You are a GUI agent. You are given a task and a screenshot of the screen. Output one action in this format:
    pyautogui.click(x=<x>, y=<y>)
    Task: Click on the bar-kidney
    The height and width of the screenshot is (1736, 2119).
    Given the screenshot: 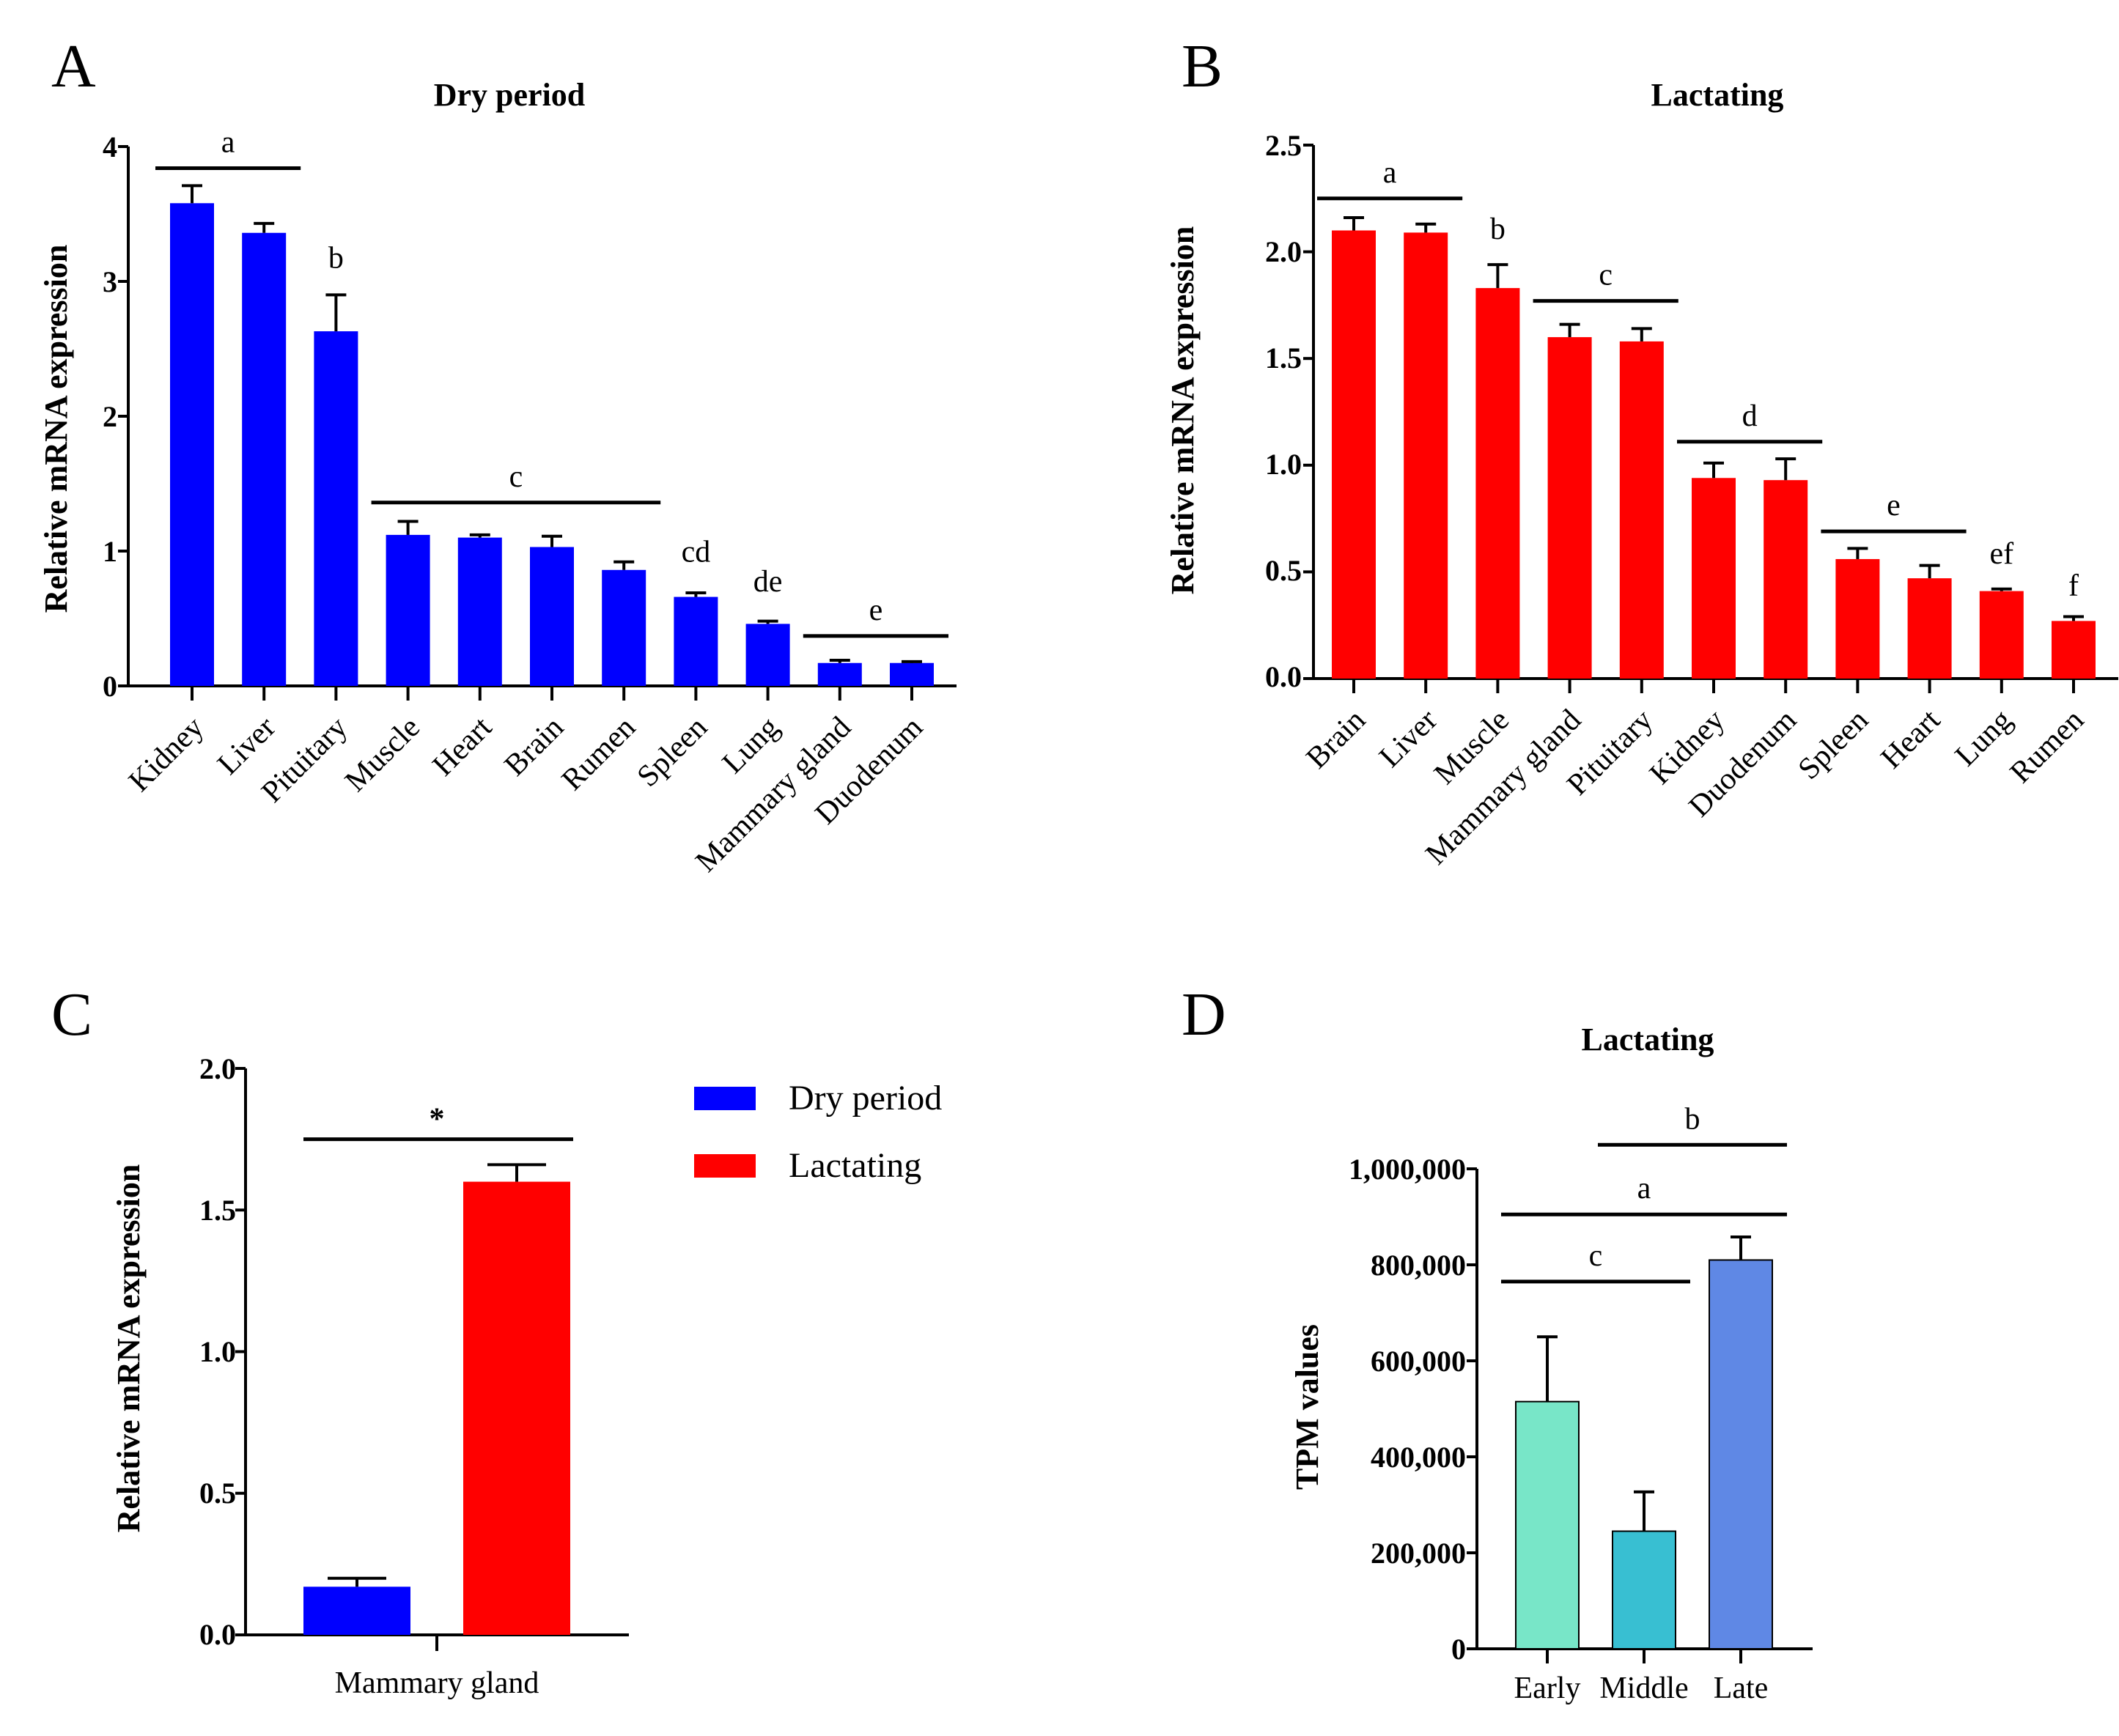 What is the action you would take?
    pyautogui.click(x=192, y=444)
    